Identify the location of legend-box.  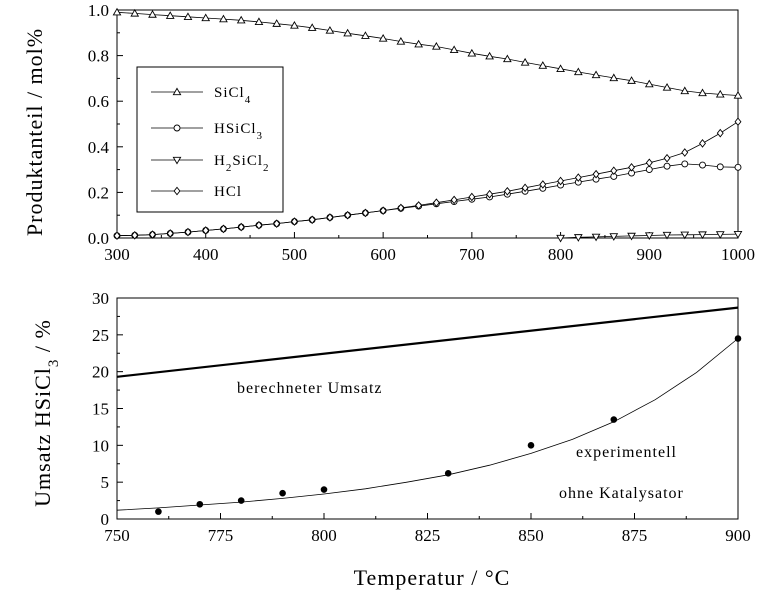
(210, 139).